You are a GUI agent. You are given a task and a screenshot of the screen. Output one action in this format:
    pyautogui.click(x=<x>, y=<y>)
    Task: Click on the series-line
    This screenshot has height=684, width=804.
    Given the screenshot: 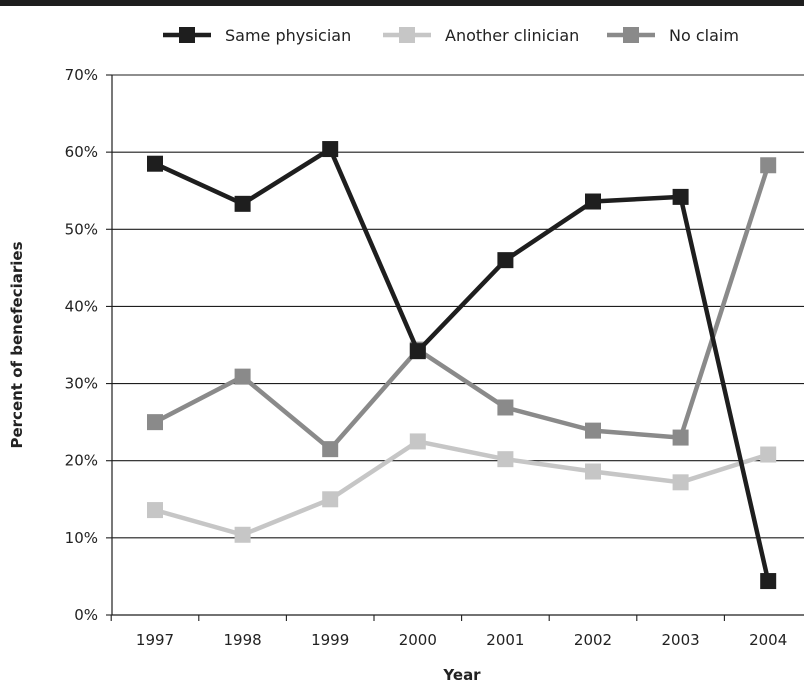 What is the action you would take?
    pyautogui.click(x=461, y=488)
    